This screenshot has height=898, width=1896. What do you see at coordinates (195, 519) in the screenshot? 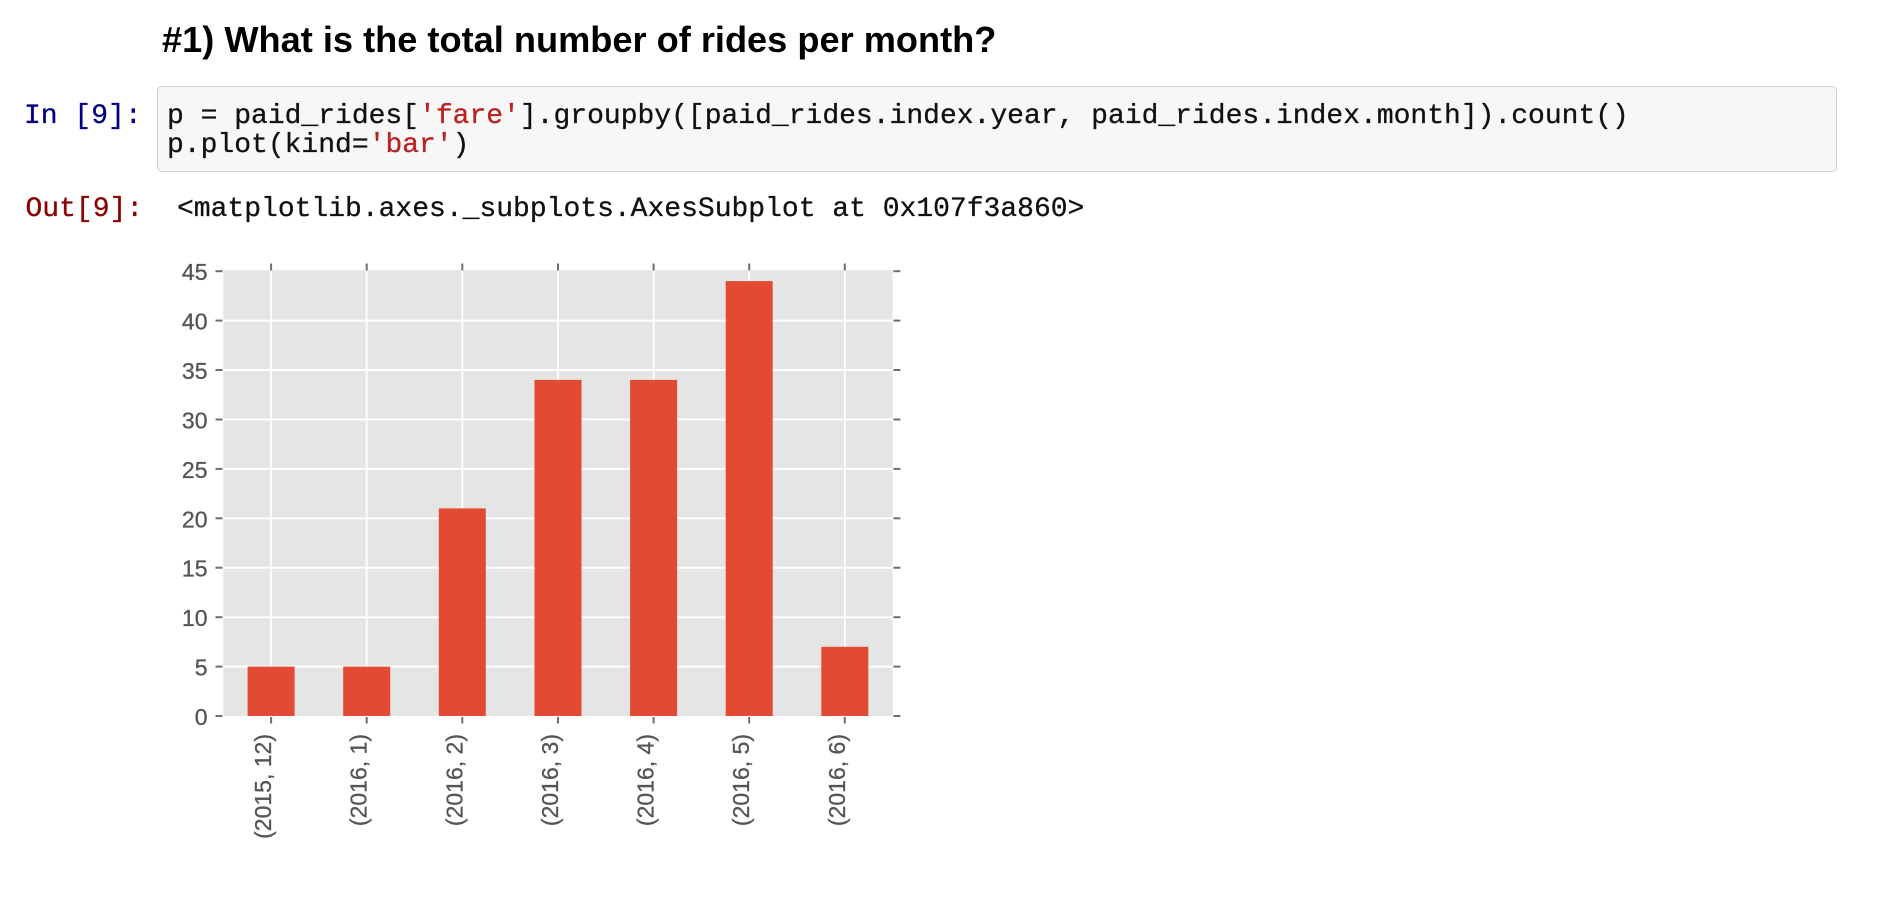
I see `svg-text: 20` at bounding box center [195, 519].